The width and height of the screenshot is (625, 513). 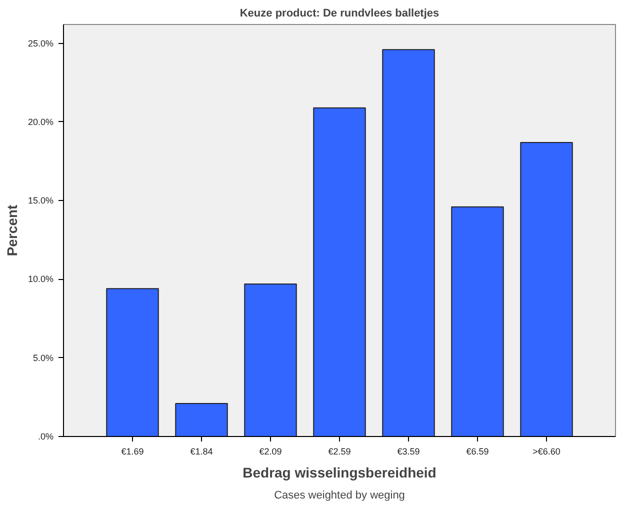 I want to click on text: Cases weighted by weging, so click(x=339, y=496).